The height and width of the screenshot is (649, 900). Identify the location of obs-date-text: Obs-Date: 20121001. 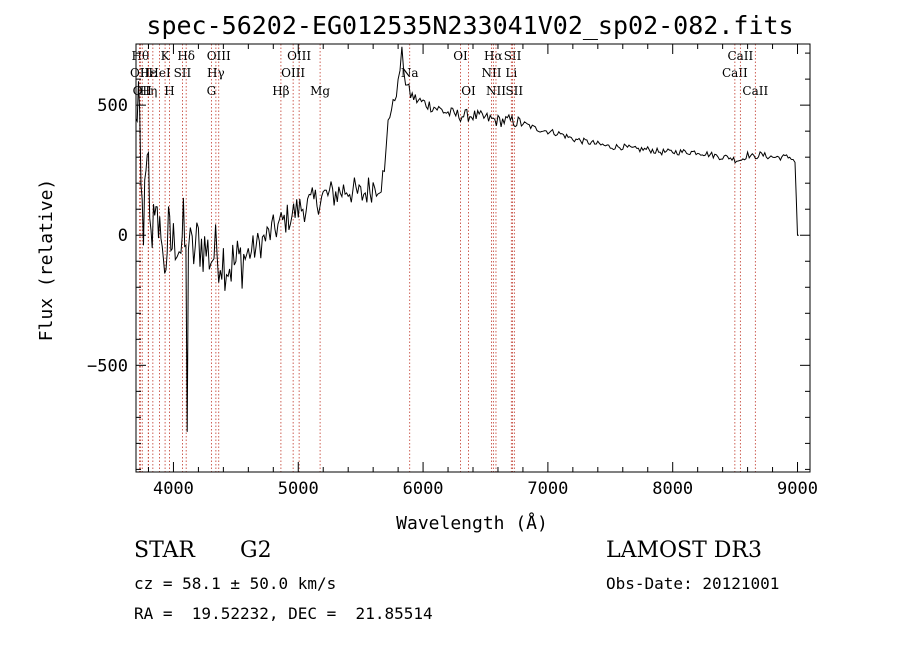
(693, 583).